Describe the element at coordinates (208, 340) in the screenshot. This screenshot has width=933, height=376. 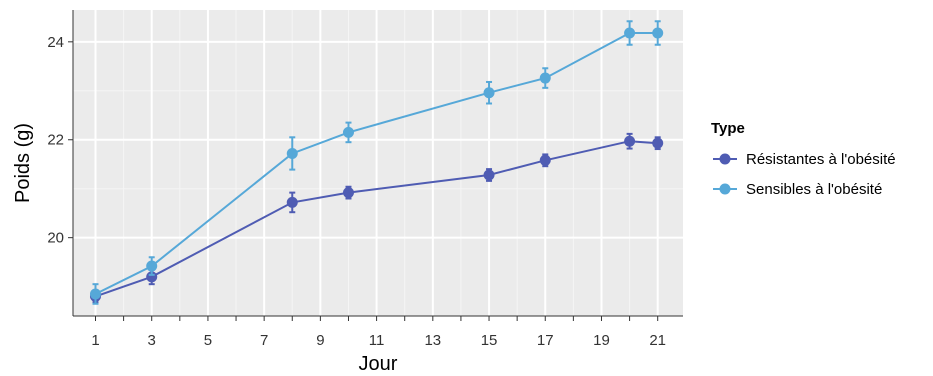
I see `x-tick-label: 5` at that location.